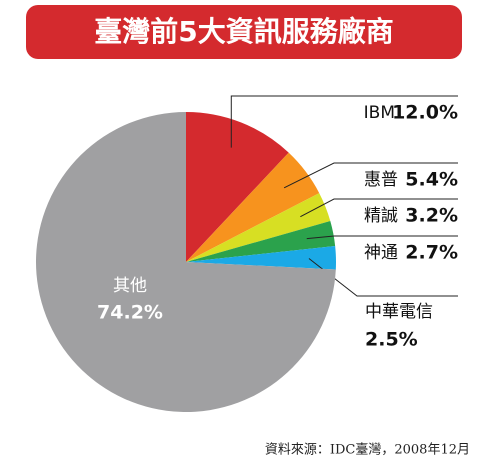 This screenshot has width=480, height=464. I want to click on source-note: 資料來源：IDC臺灣，2008年12月, so click(367, 450).